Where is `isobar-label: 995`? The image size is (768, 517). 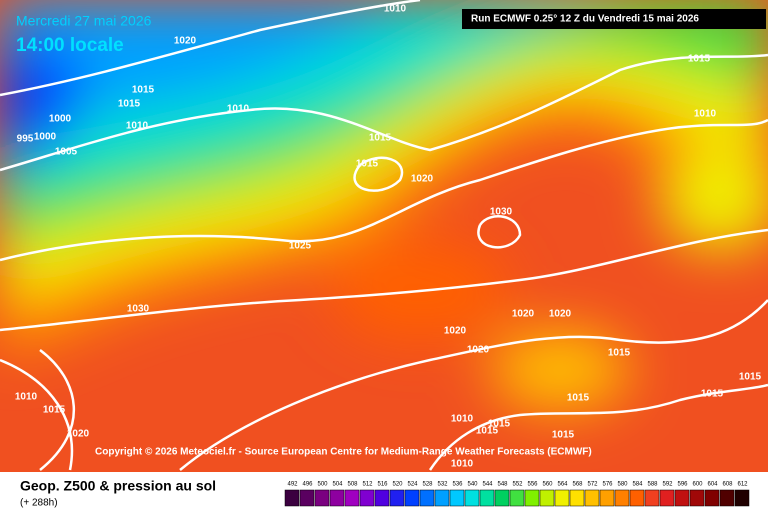 isobar-label: 995 is located at coordinates (25, 139).